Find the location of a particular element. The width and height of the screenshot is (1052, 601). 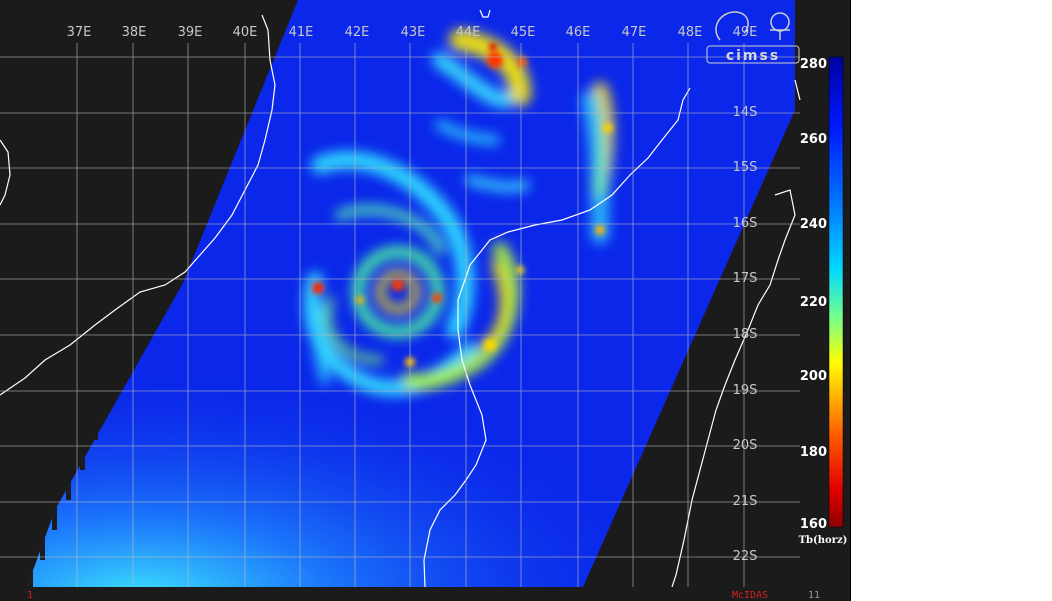

lat-label: 18S is located at coordinates (745, 334).